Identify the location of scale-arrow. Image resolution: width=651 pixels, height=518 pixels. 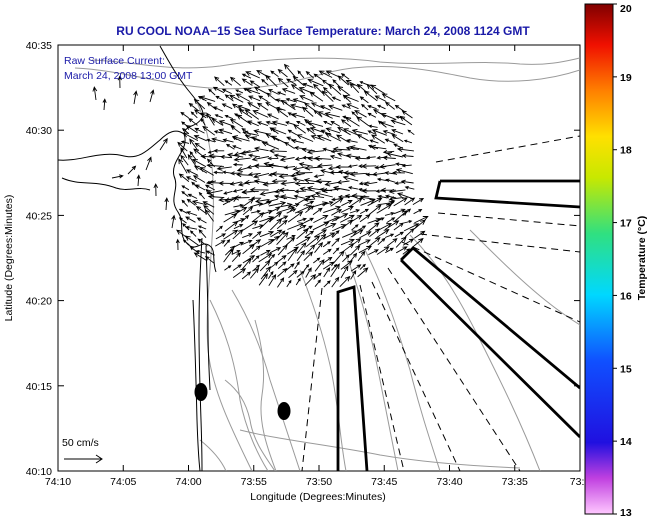
(83, 459).